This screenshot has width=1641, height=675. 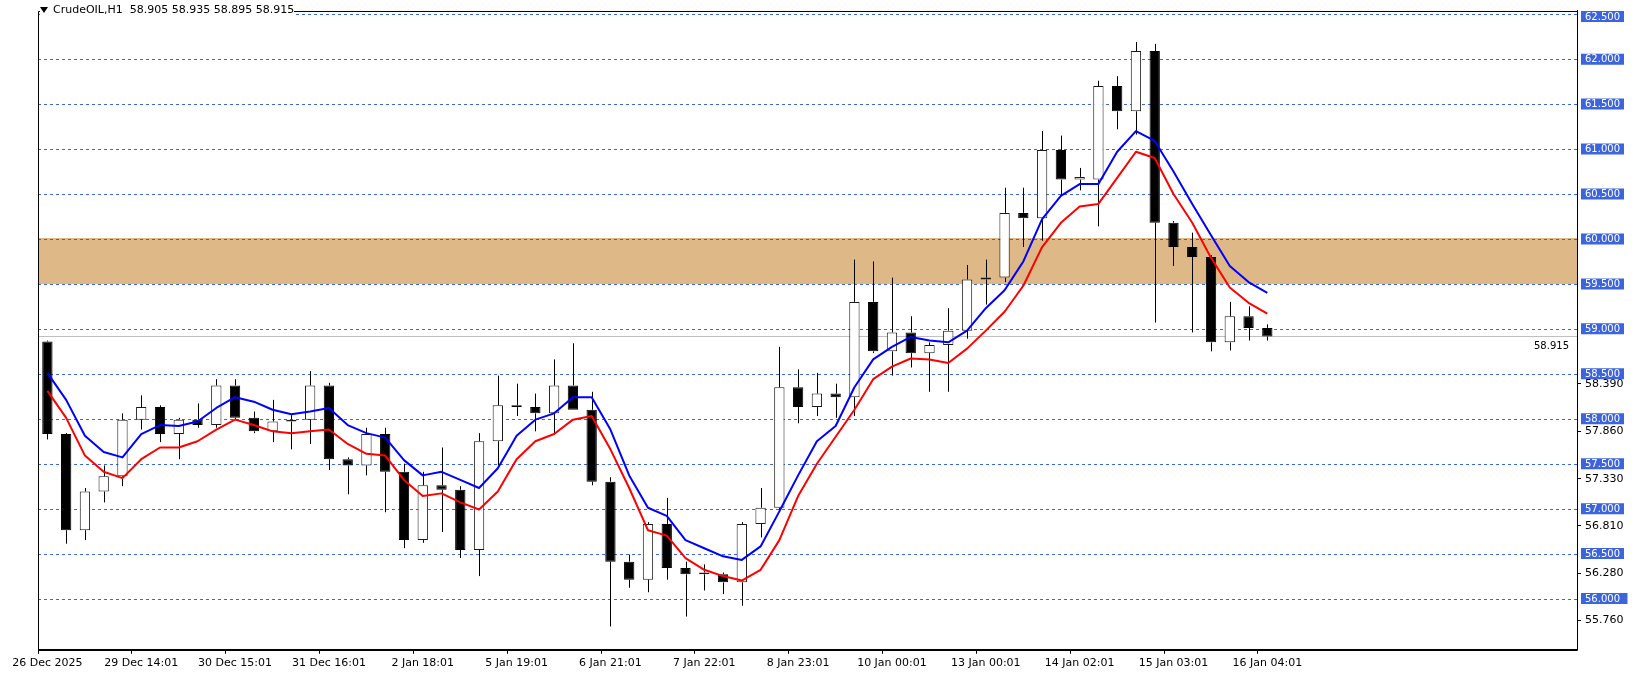 What do you see at coordinates (1604, 525) in the screenshot?
I see `y-tick-label: 56.810` at bounding box center [1604, 525].